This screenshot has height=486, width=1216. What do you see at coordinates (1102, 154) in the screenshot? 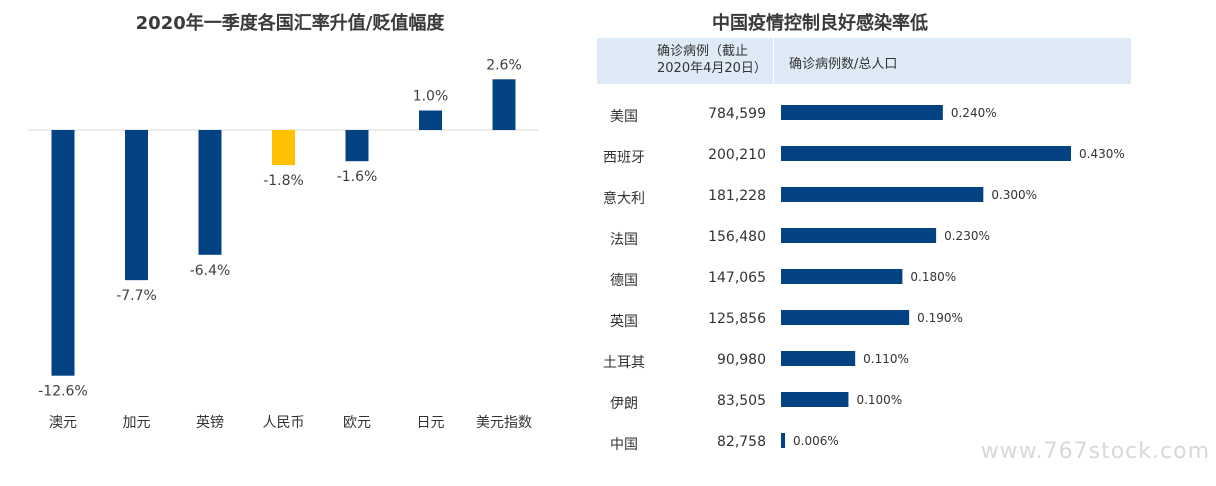
I see `data-label: 0.430%` at bounding box center [1102, 154].